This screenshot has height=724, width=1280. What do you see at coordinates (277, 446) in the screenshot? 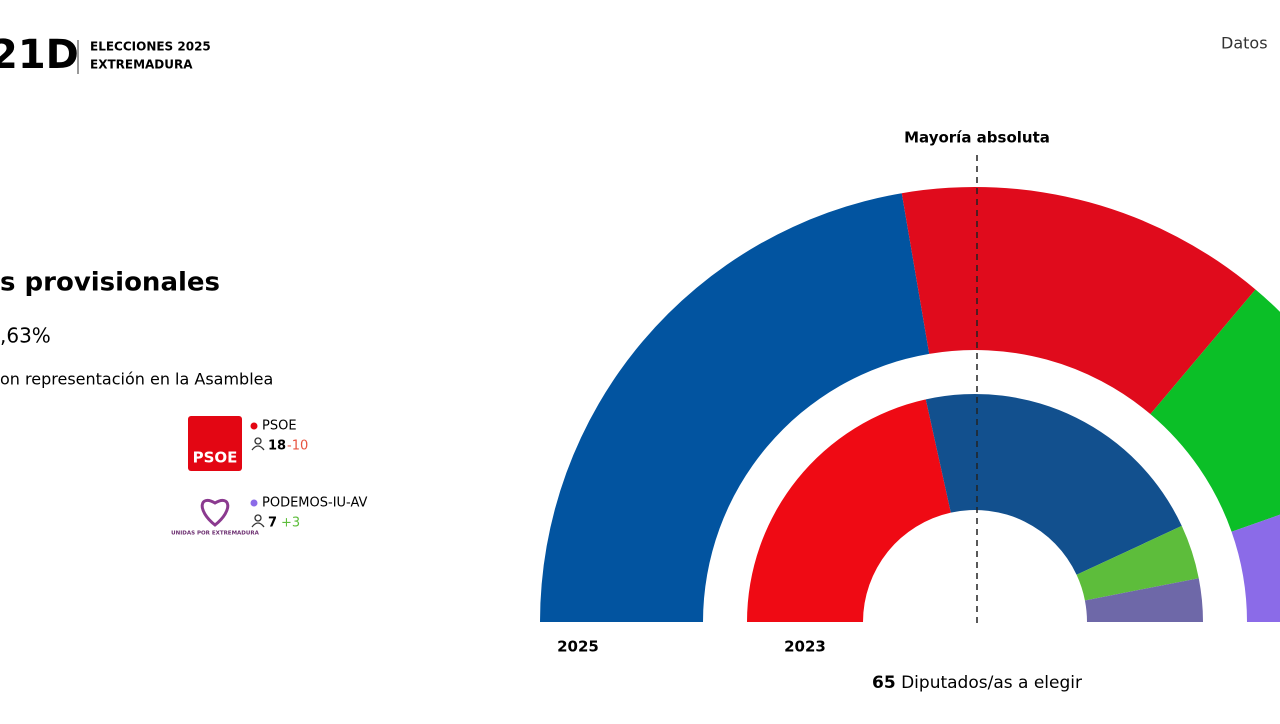
I see `legend-seats: 18` at bounding box center [277, 446].